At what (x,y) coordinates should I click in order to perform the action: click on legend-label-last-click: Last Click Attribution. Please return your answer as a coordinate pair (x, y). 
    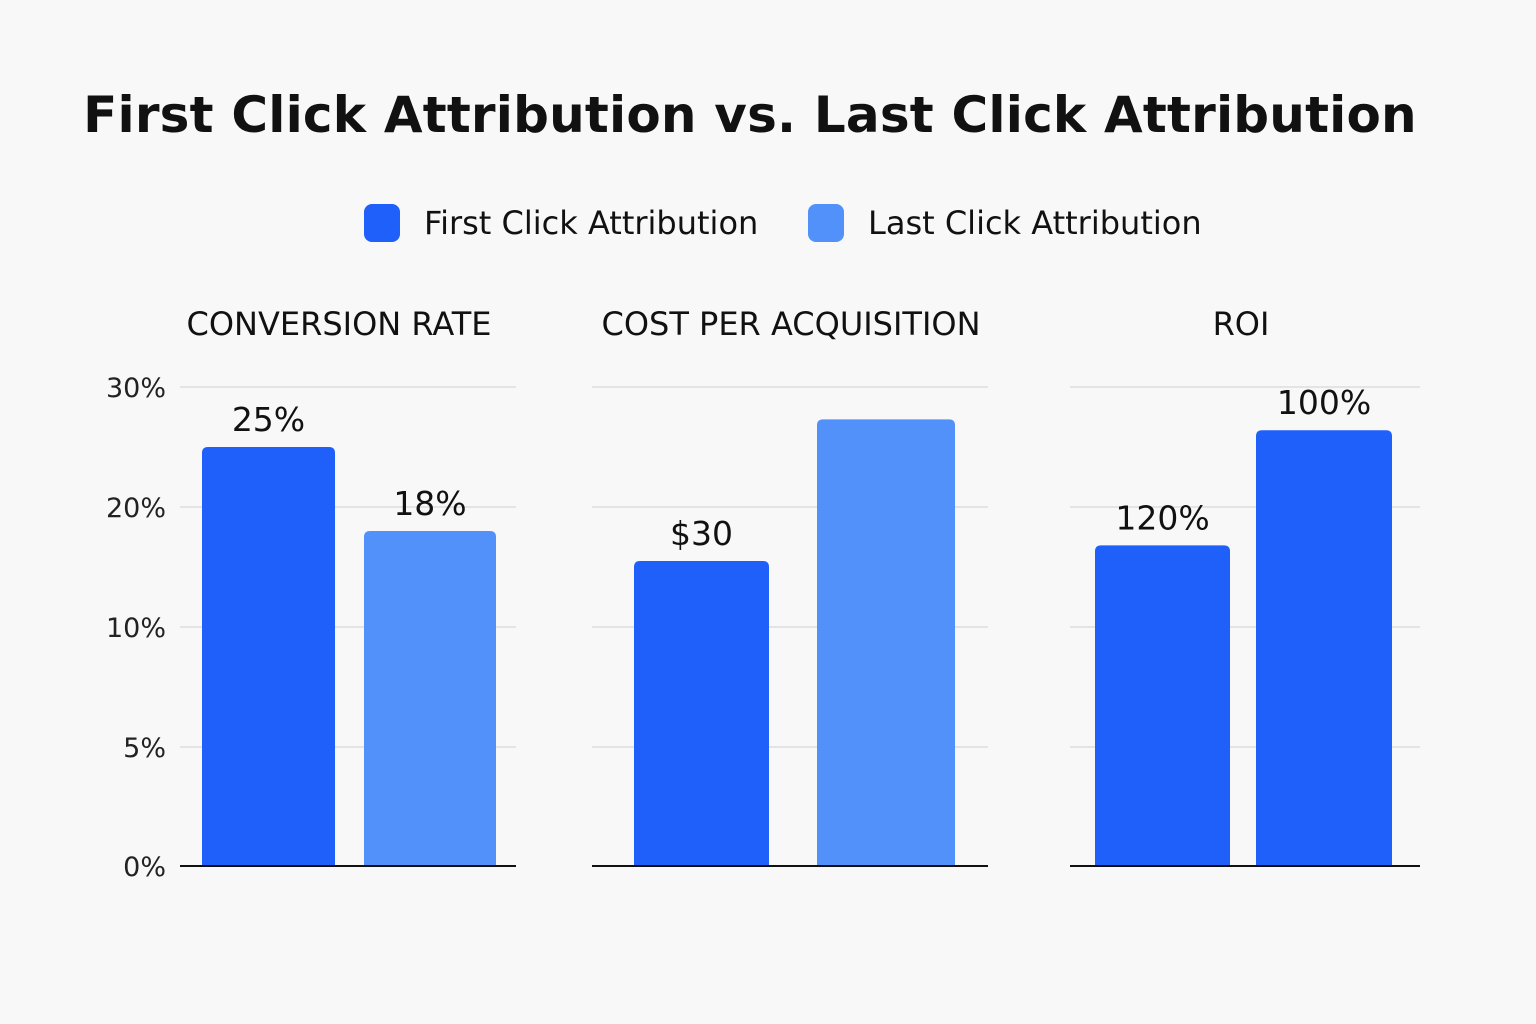
    Looking at the image, I should click on (1035, 223).